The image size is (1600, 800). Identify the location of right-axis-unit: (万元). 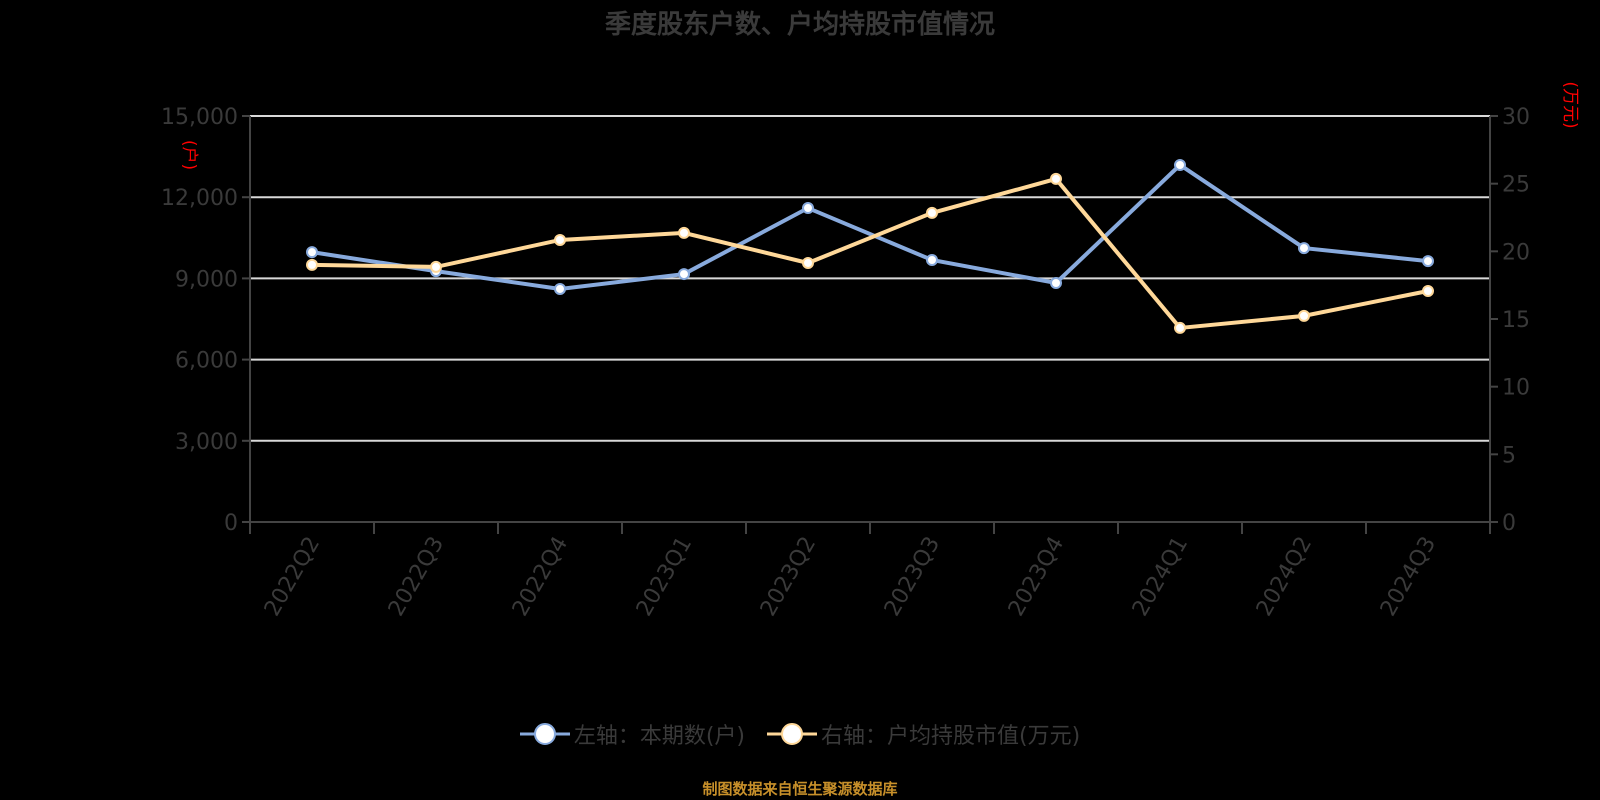
(1570, 104).